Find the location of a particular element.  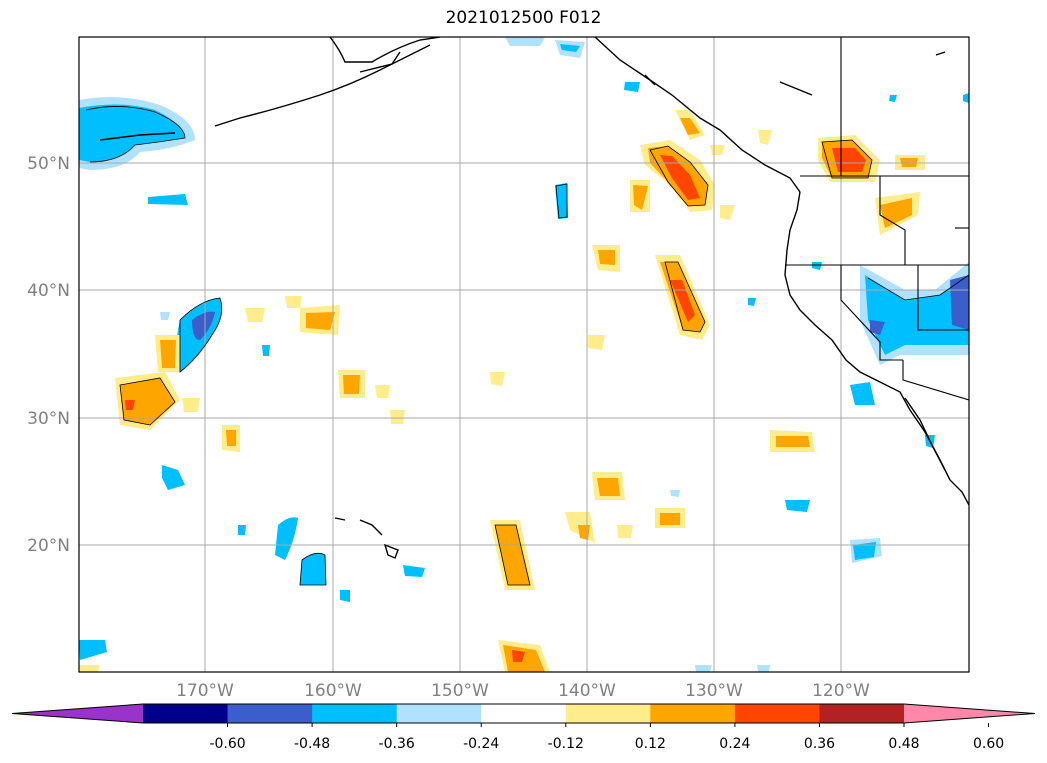

lat-label-40n: 40°N is located at coordinates (48, 291).